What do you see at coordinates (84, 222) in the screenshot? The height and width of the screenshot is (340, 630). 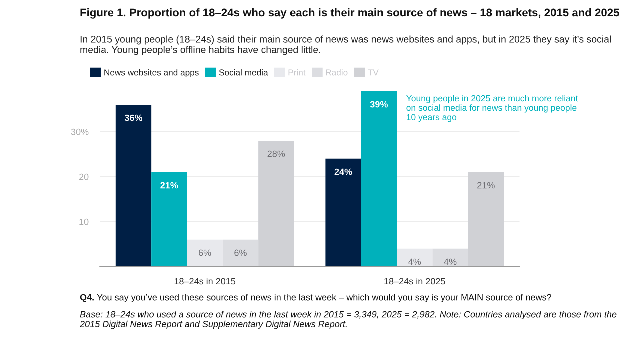 I see `y-tick-label: 10` at bounding box center [84, 222].